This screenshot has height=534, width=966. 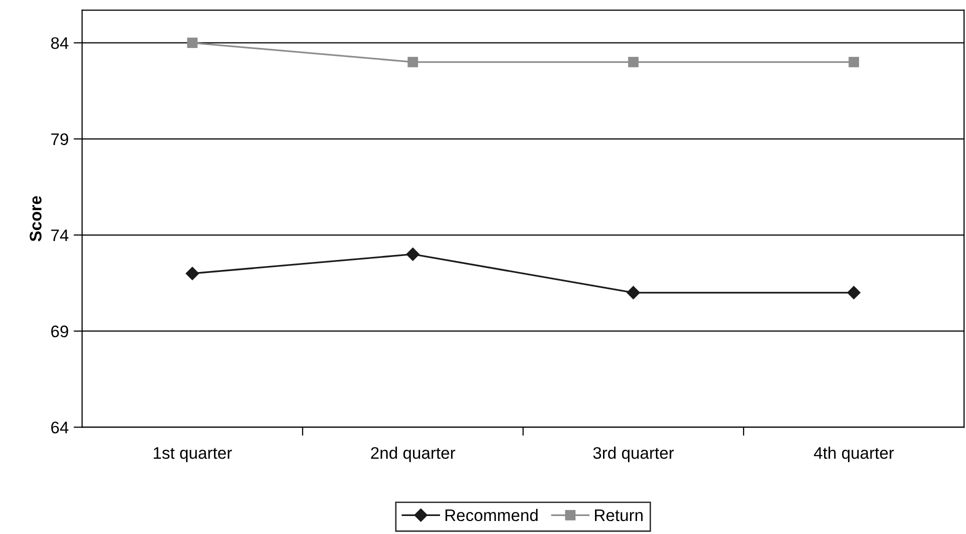 I want to click on y-axis-title: Score, so click(x=36, y=219).